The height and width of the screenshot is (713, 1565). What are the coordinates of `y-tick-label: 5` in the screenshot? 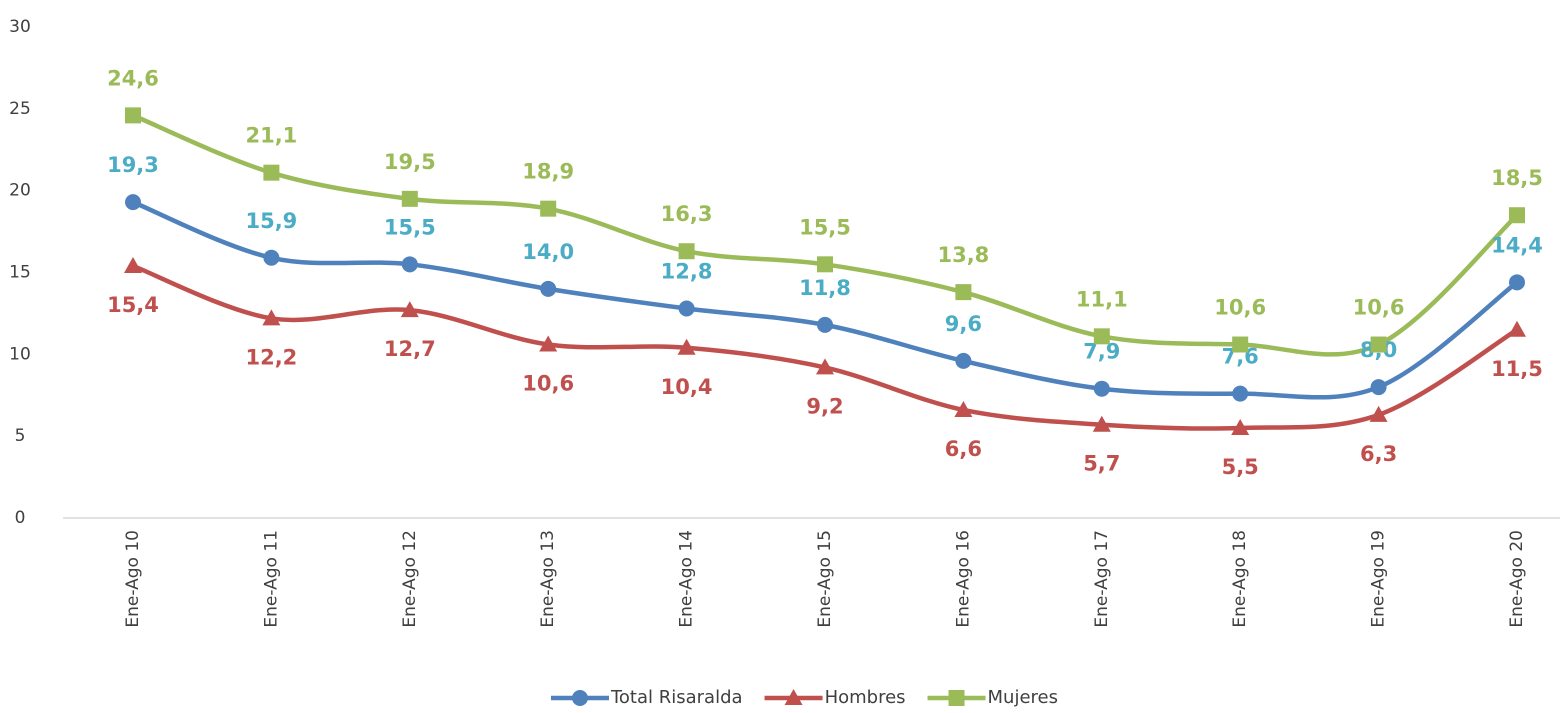 It's located at (20, 436).